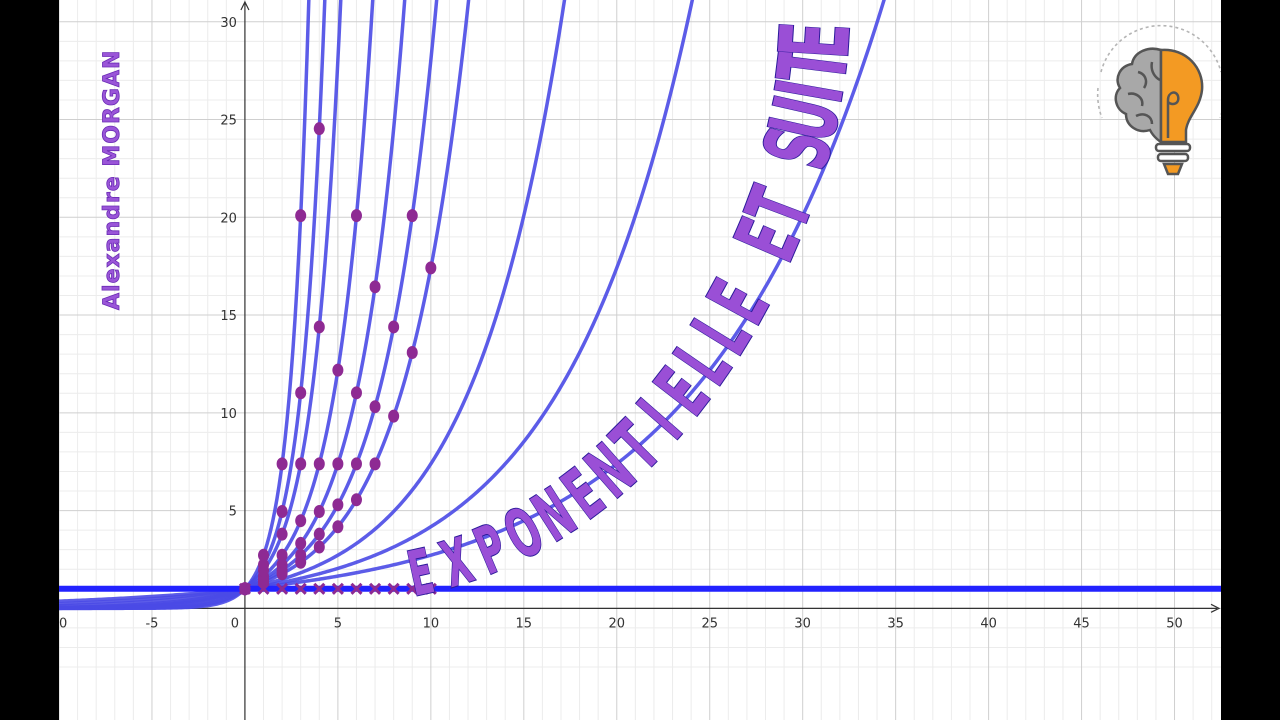  I want to click on x-axis-arrow, so click(1215, 608).